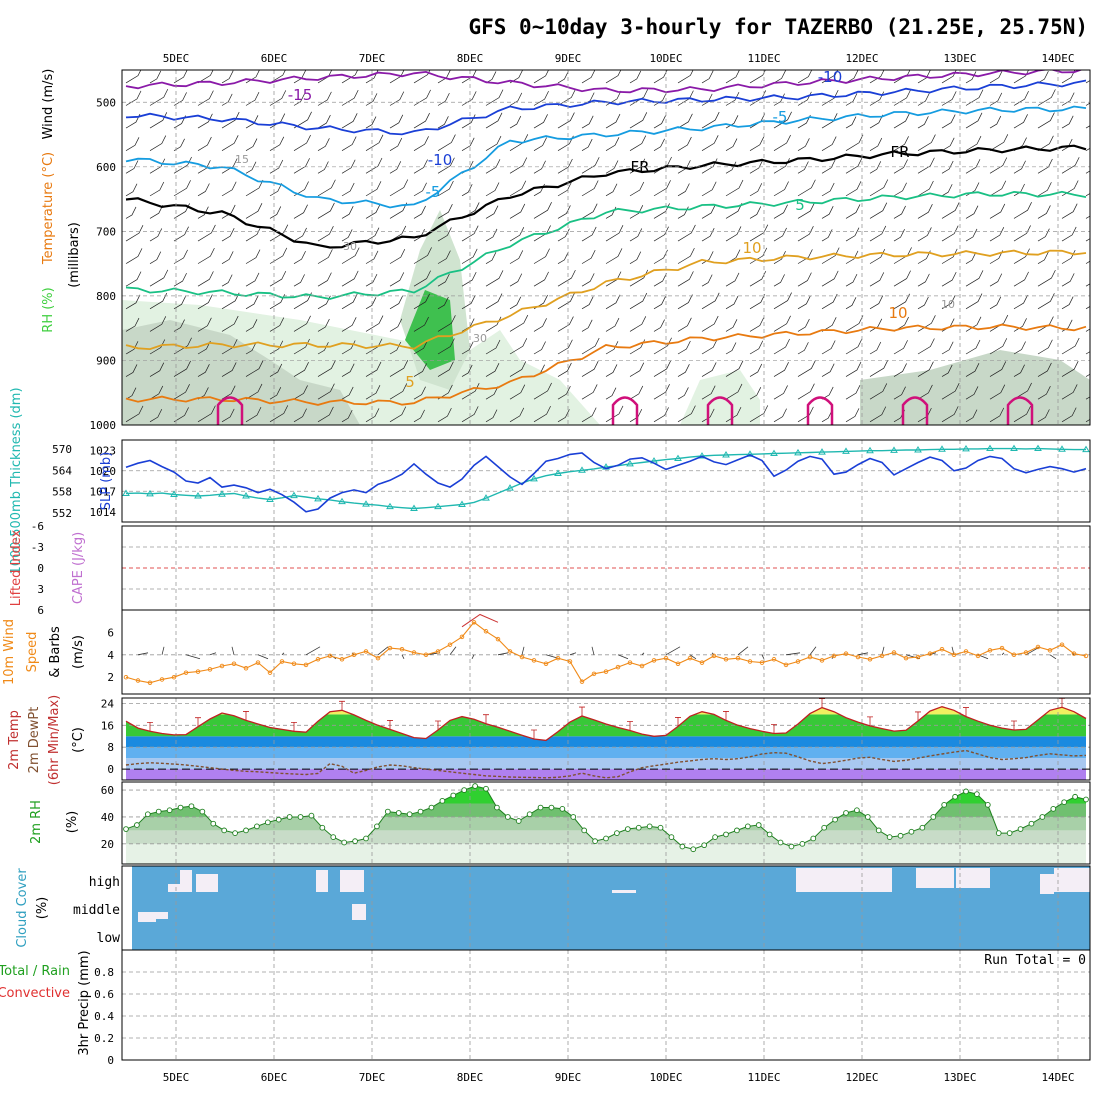  I want to click on contour-label: 5, so click(410, 382).